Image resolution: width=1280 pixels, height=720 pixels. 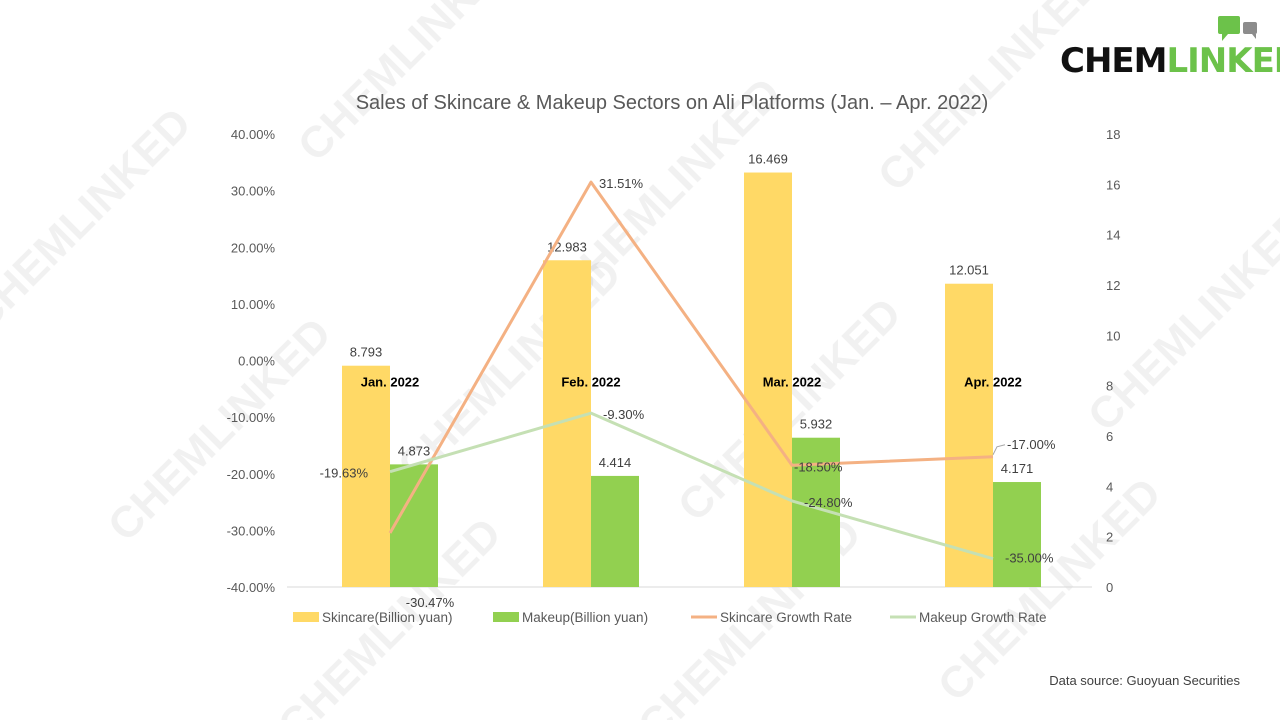 What do you see at coordinates (1109, 486) in the screenshot?
I see `right-axis-tick-label: 4` at bounding box center [1109, 486].